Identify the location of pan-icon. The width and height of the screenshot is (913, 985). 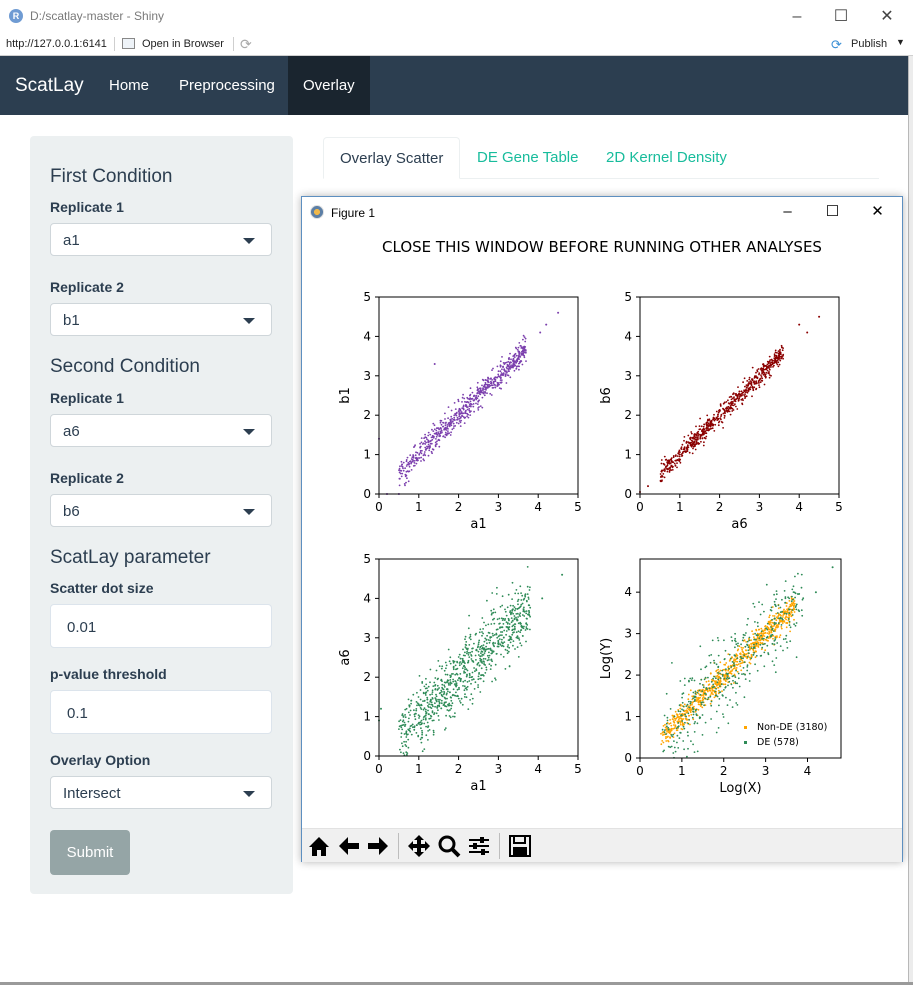
(419, 846).